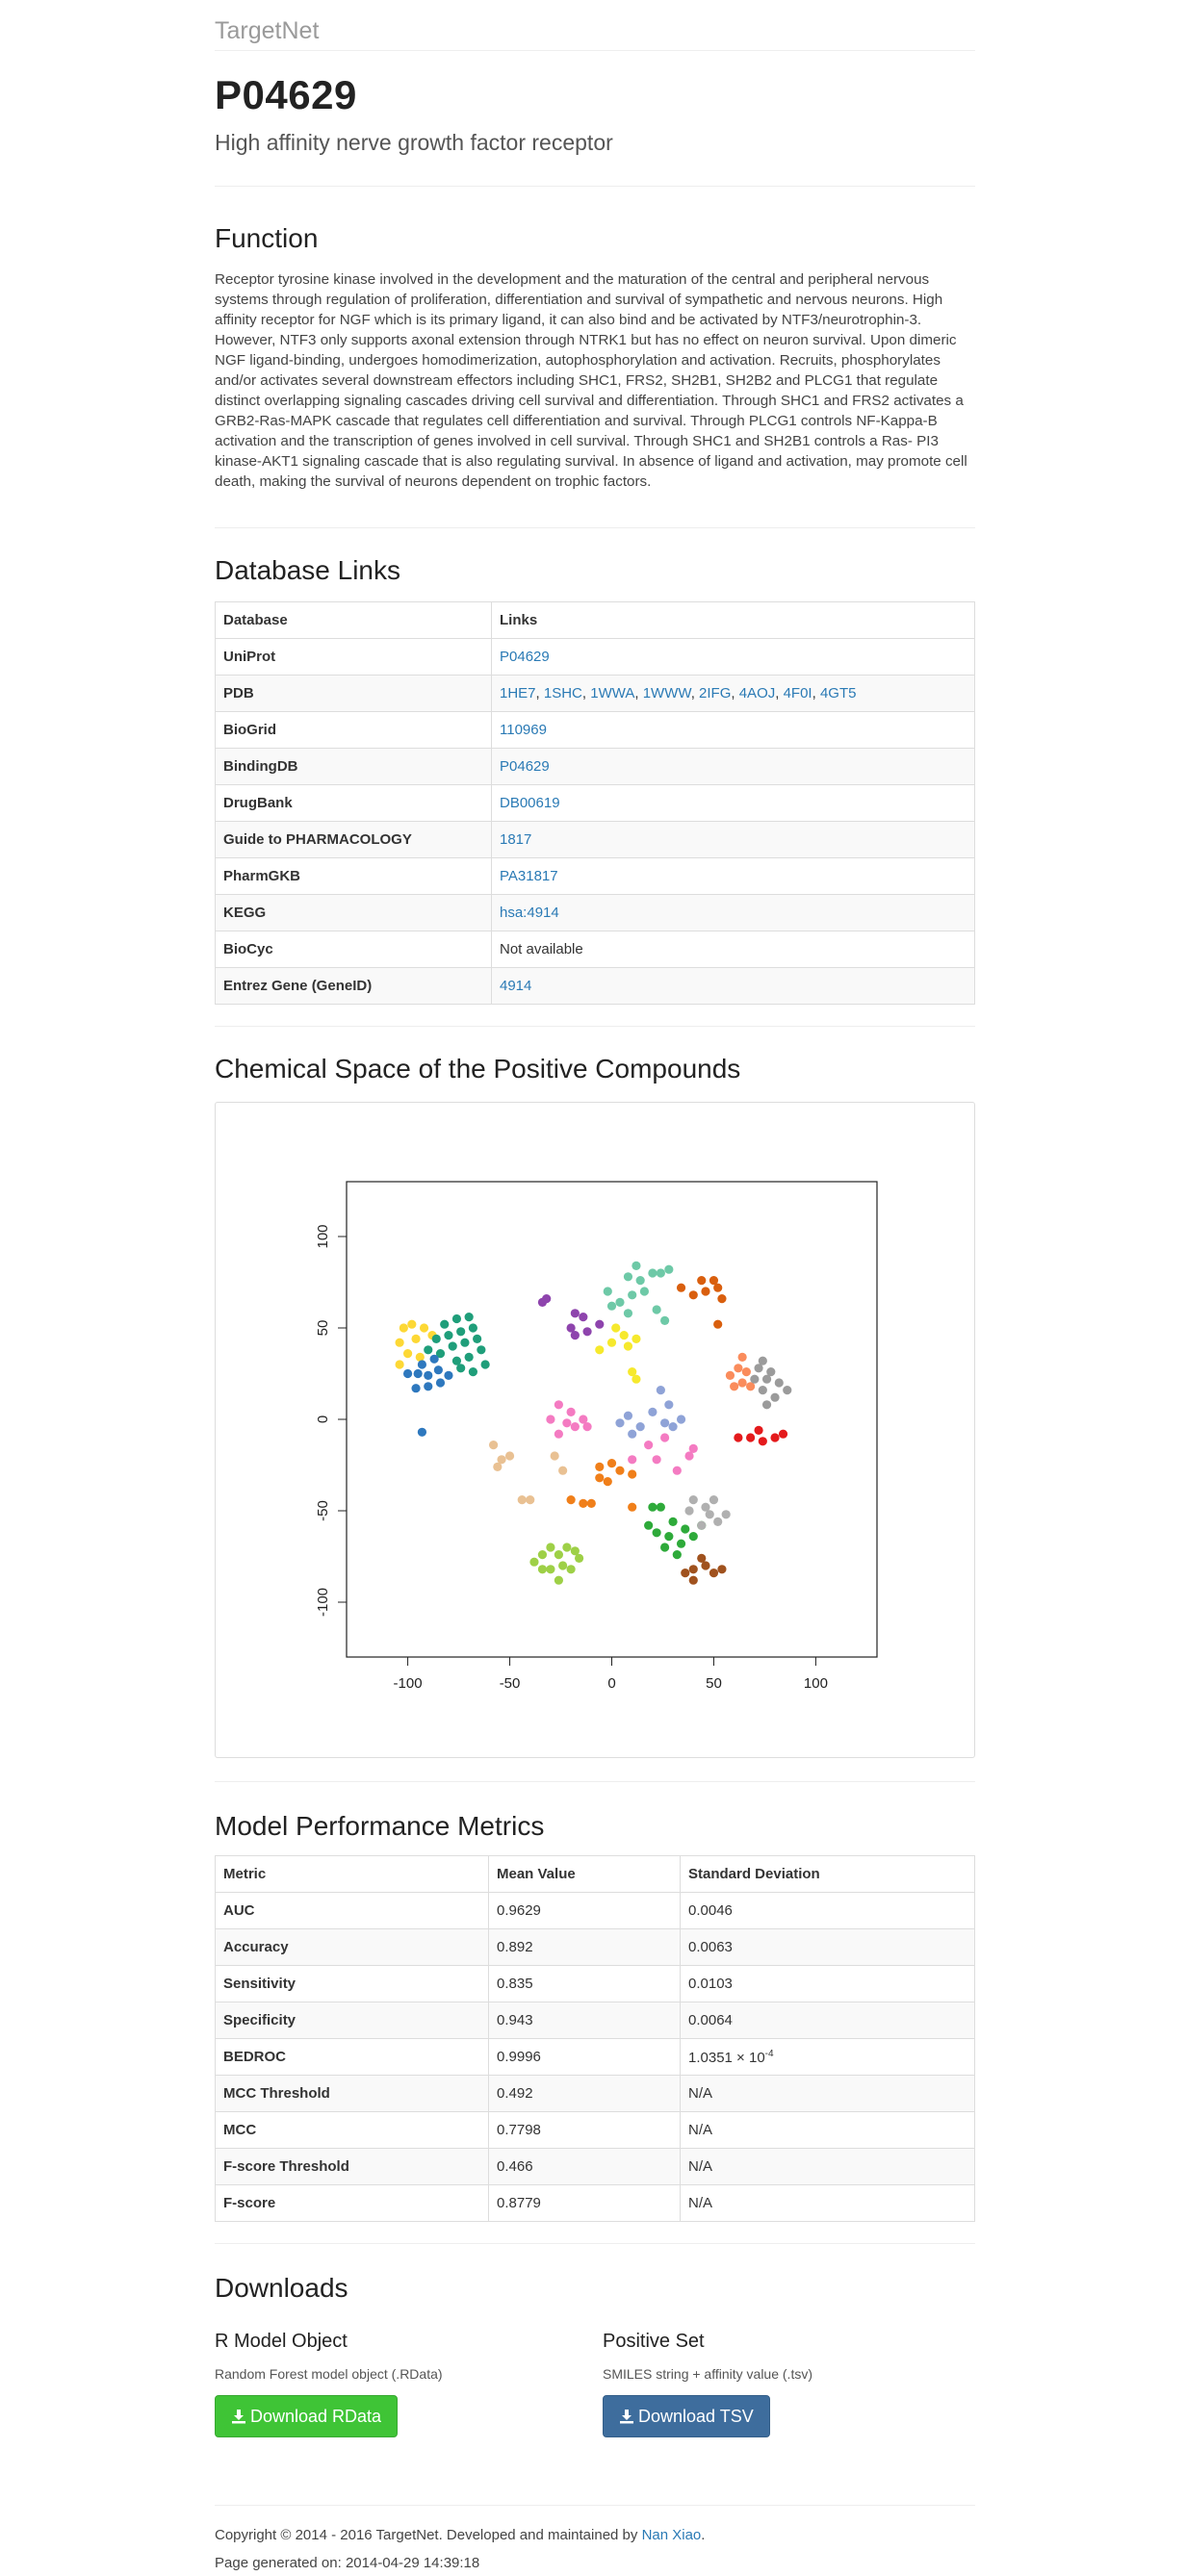  Describe the element at coordinates (696, 2416) in the screenshot. I see `download-tsv-label: Download TSV` at that location.